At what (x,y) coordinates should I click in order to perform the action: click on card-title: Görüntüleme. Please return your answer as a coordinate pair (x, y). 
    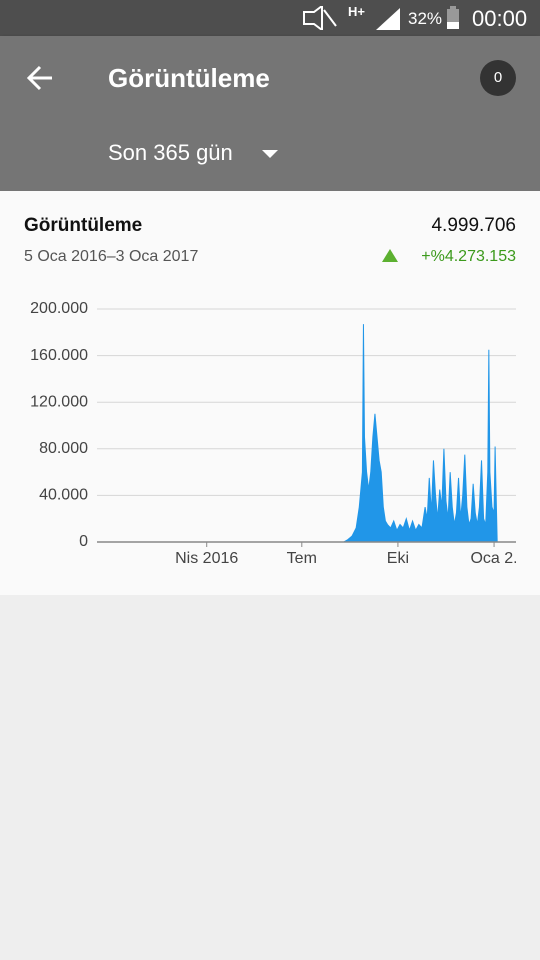
    Looking at the image, I should click on (83, 225).